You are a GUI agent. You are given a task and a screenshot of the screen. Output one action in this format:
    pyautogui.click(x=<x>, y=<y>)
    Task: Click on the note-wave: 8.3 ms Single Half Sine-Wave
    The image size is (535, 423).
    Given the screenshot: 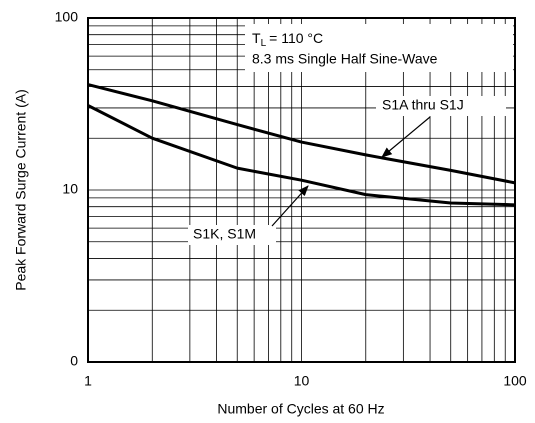 What is the action you would take?
    pyautogui.click(x=345, y=59)
    